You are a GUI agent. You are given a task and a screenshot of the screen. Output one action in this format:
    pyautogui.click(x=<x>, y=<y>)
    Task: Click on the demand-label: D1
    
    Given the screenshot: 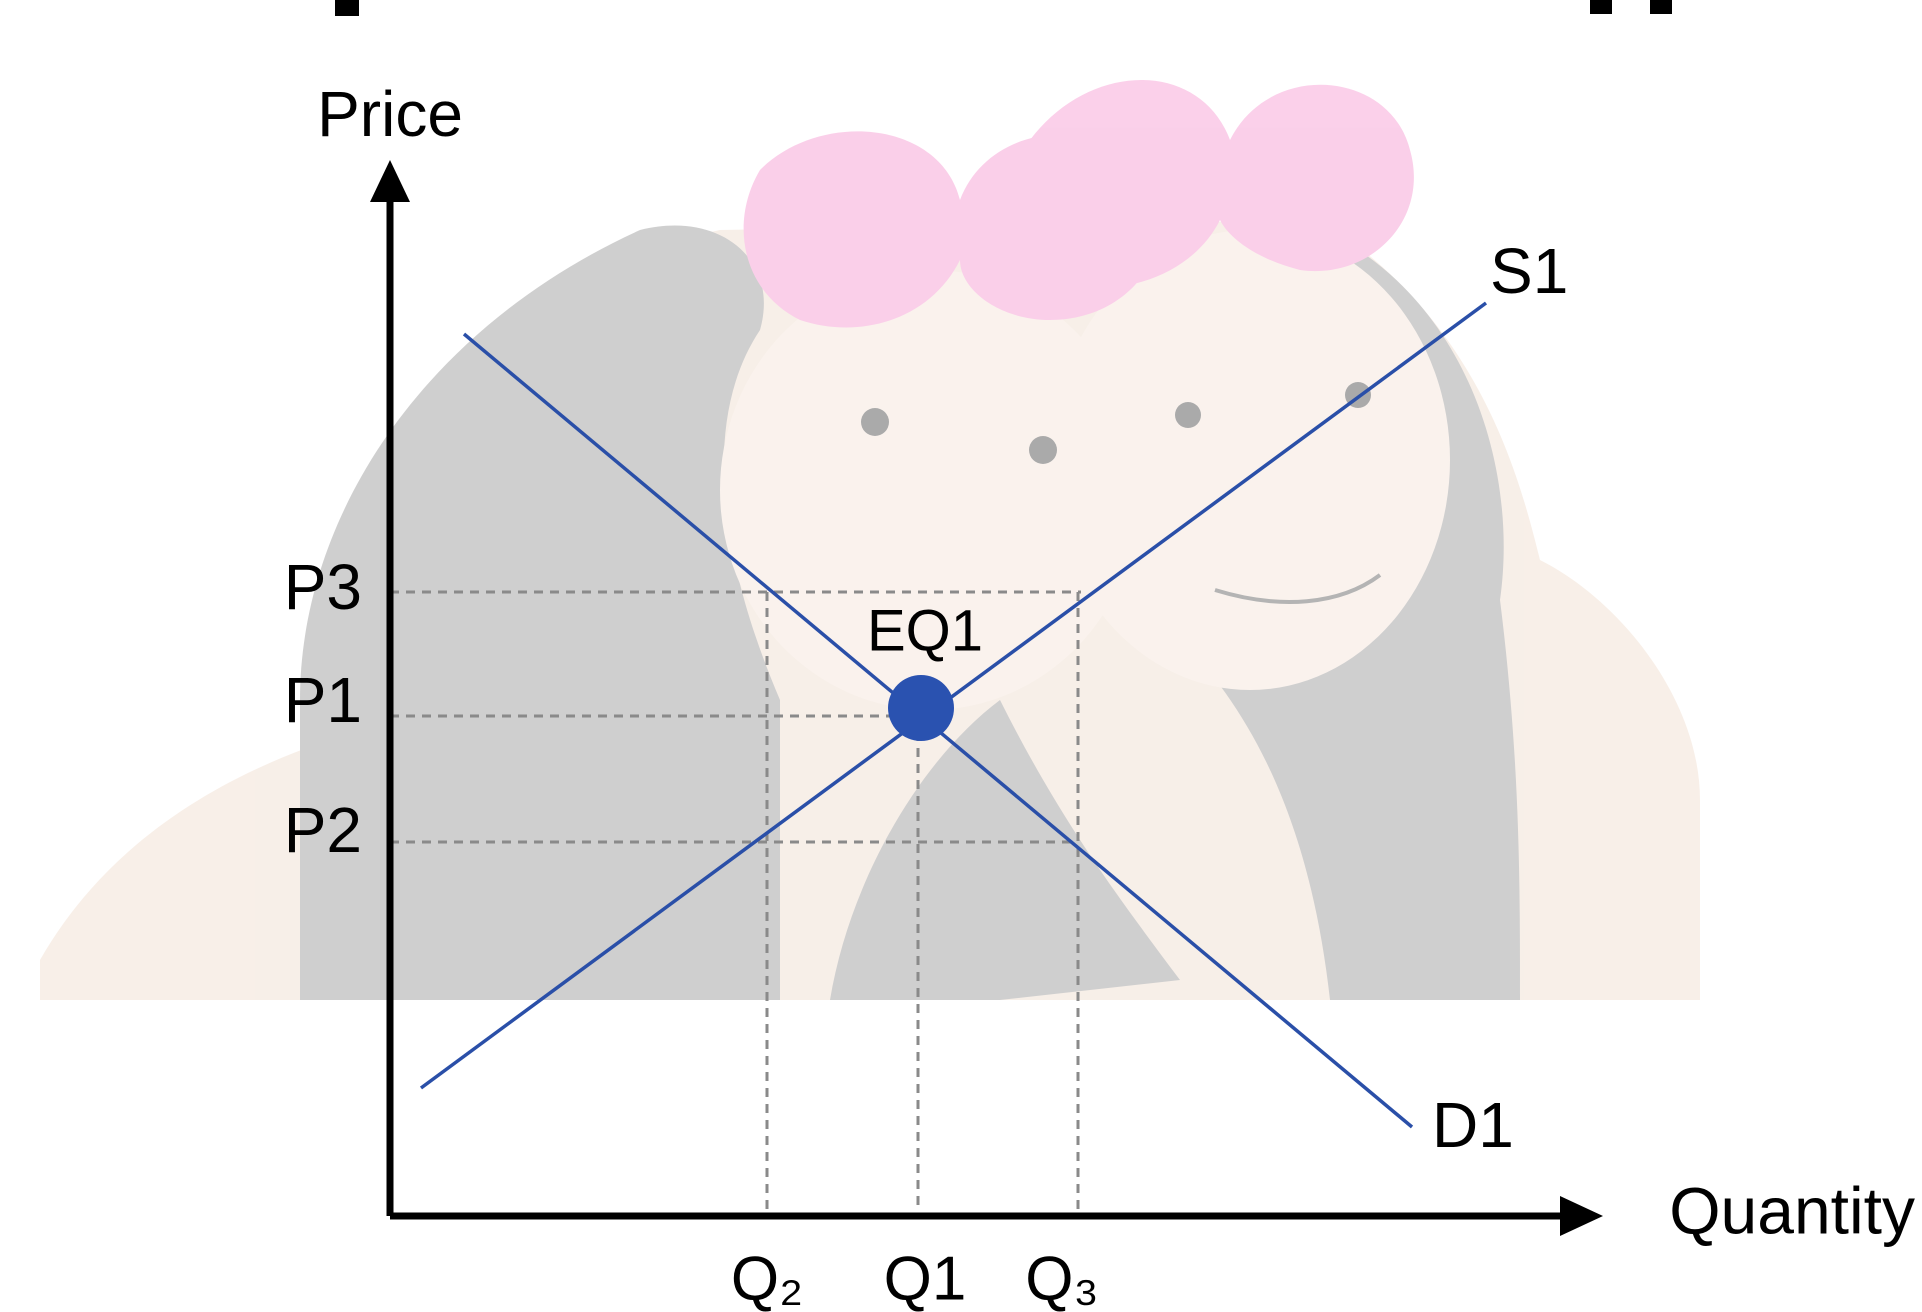 What is the action you would take?
    pyautogui.click(x=1473, y=1125)
    